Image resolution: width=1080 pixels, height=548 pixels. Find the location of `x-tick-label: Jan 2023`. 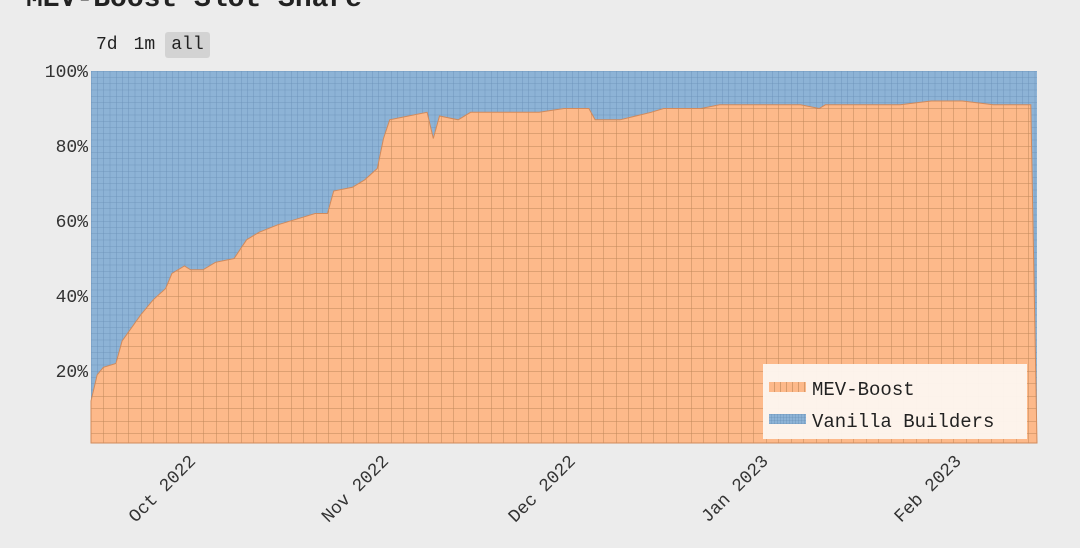

x-tick-label: Jan 2023 is located at coordinates (735, 489).